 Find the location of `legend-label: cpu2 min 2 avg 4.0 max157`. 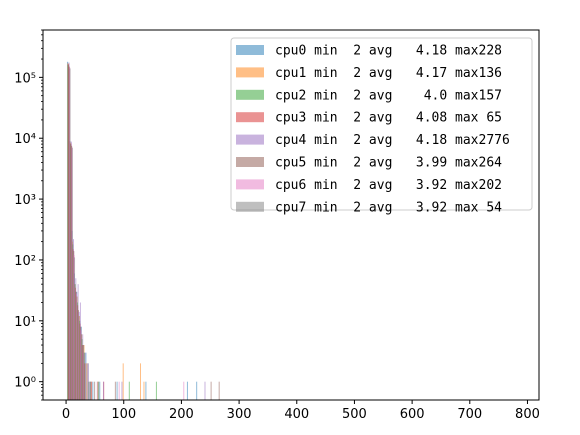

legend-label: cpu2 min 2 avg 4.0 max157 is located at coordinates (388, 95).